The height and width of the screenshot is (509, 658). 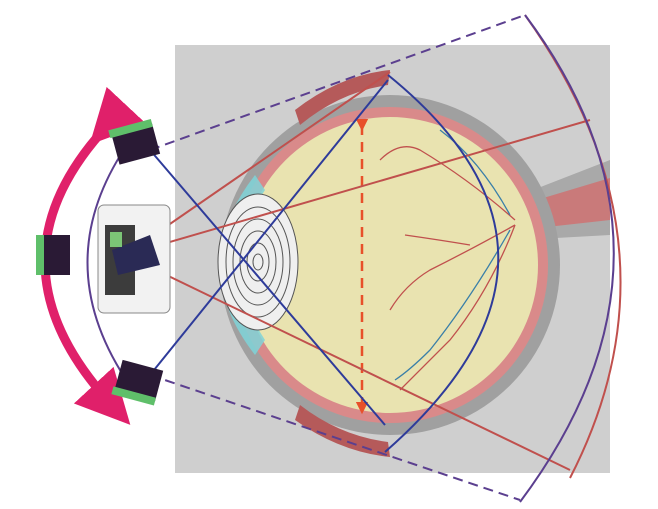 I want to click on eyelids, so click(x=342, y=263).